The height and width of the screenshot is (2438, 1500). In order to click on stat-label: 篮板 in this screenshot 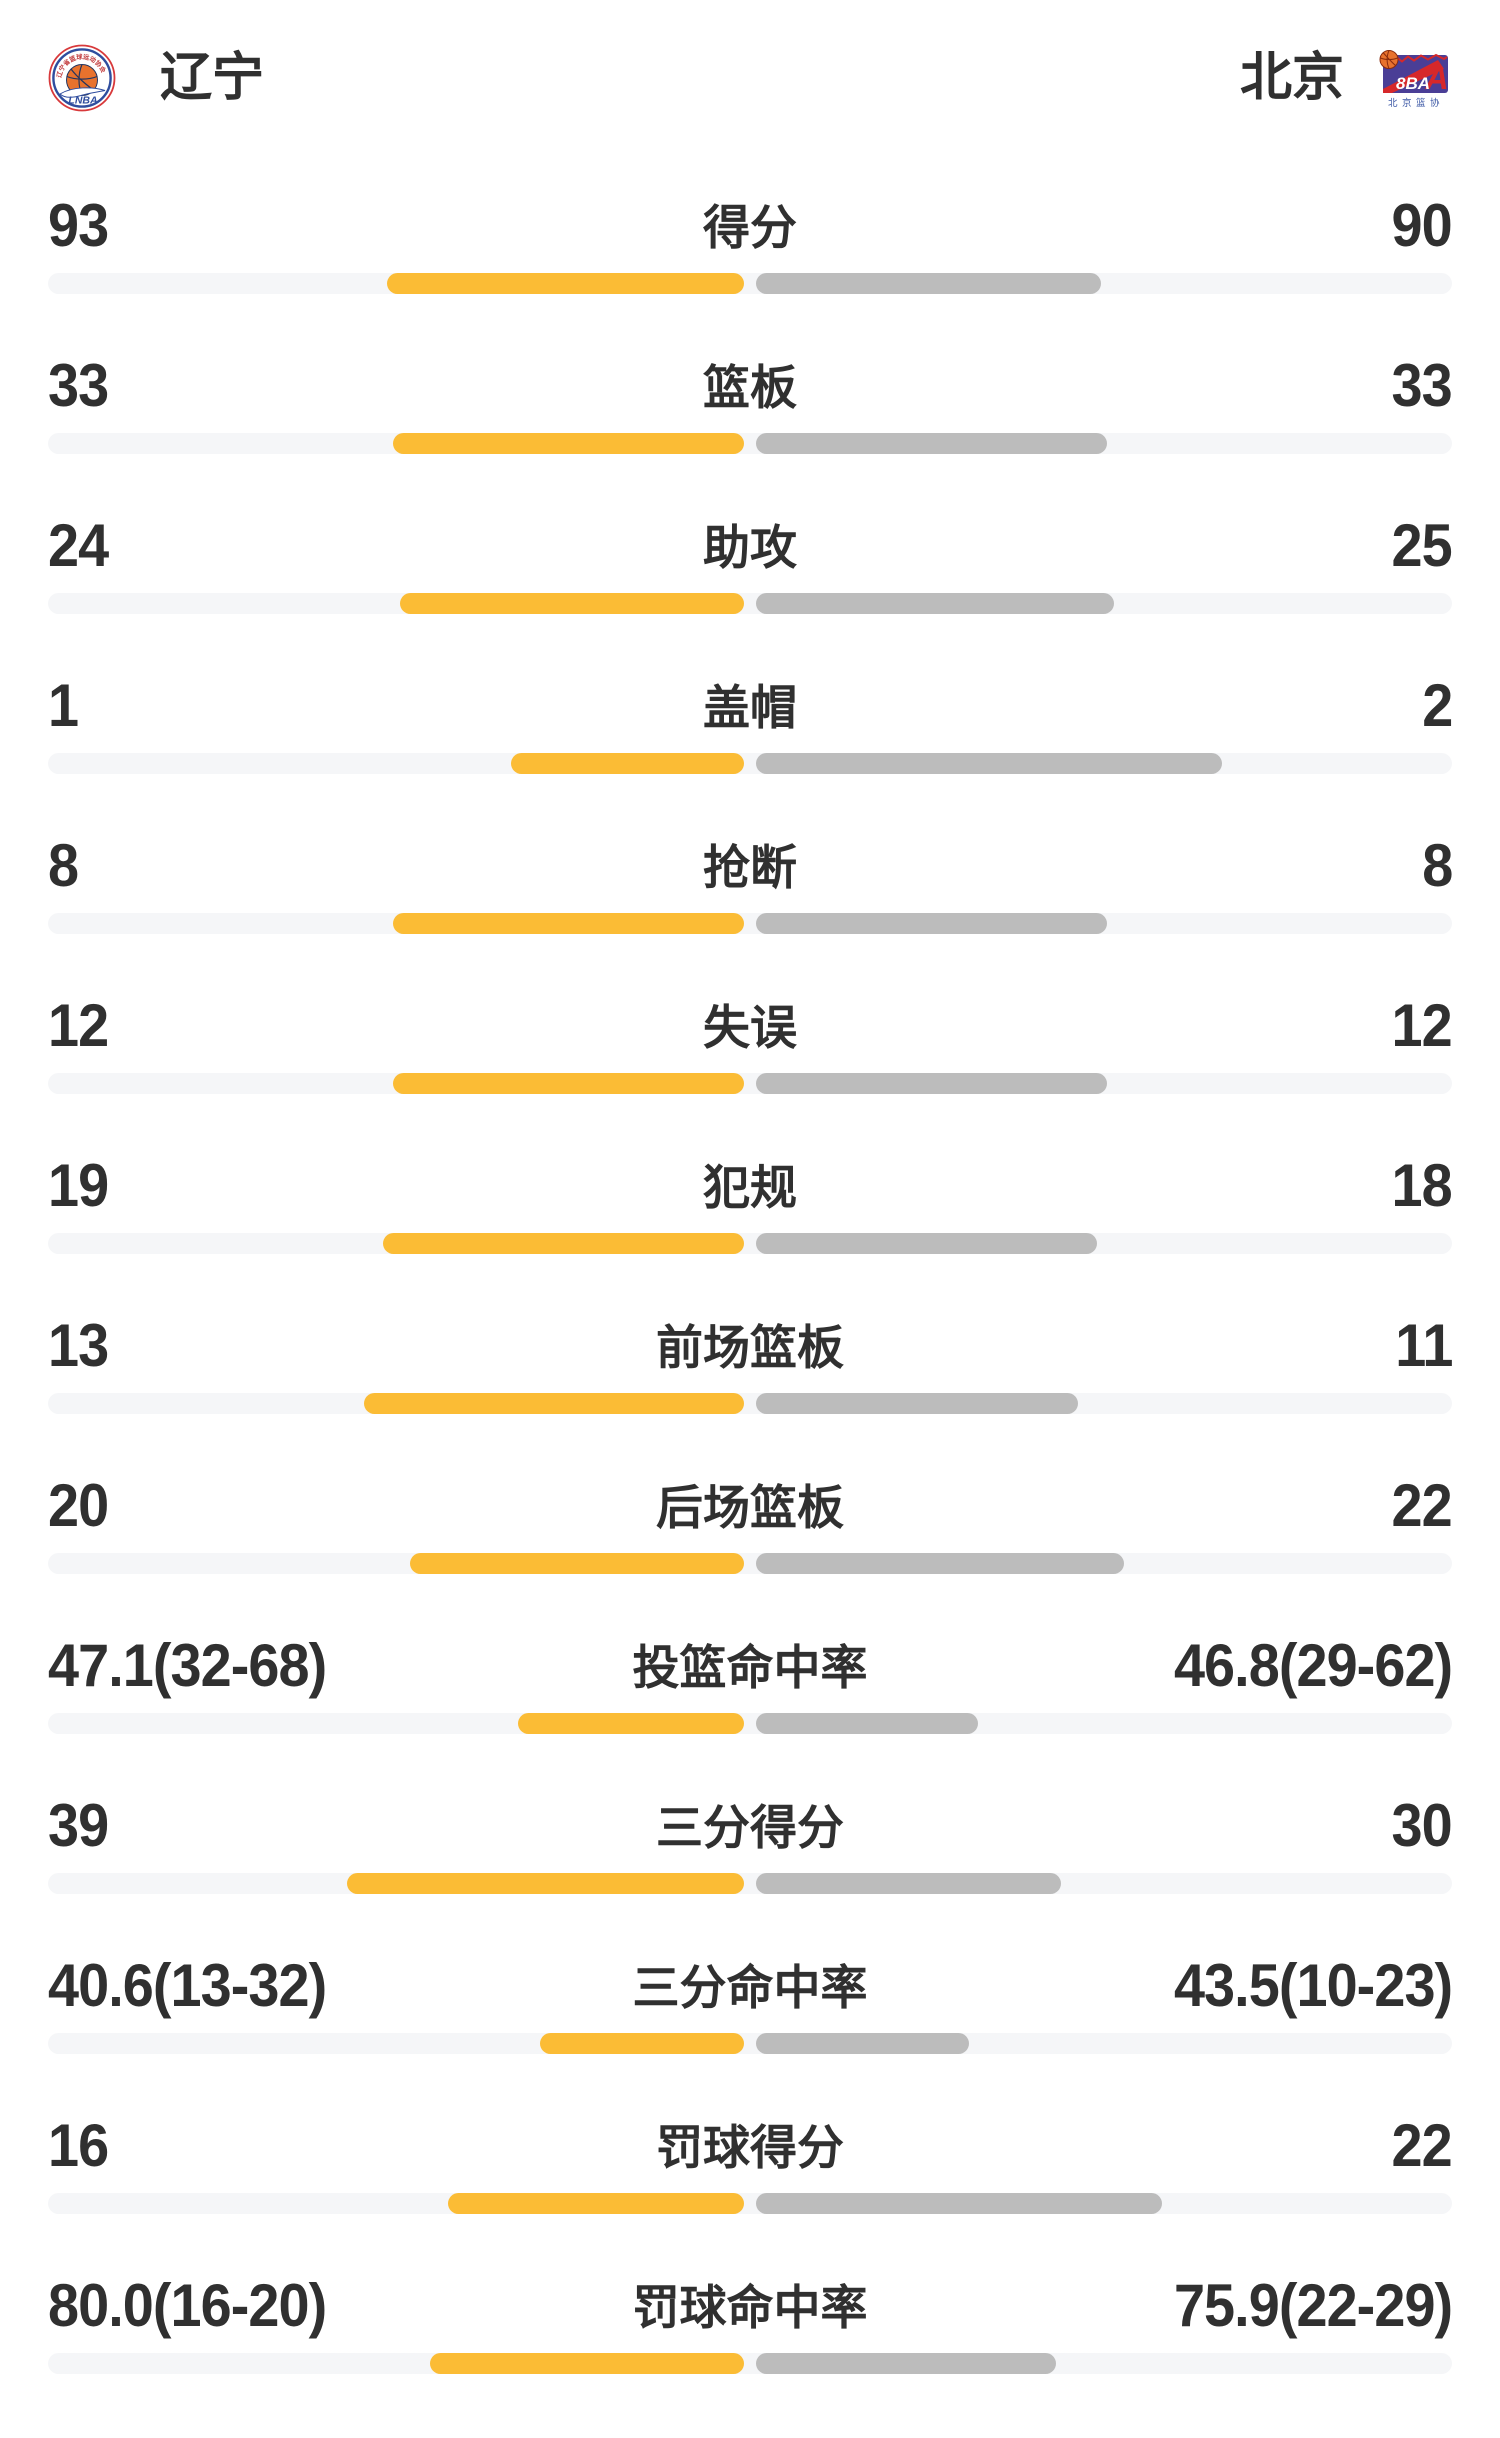, I will do `click(750, 387)`.